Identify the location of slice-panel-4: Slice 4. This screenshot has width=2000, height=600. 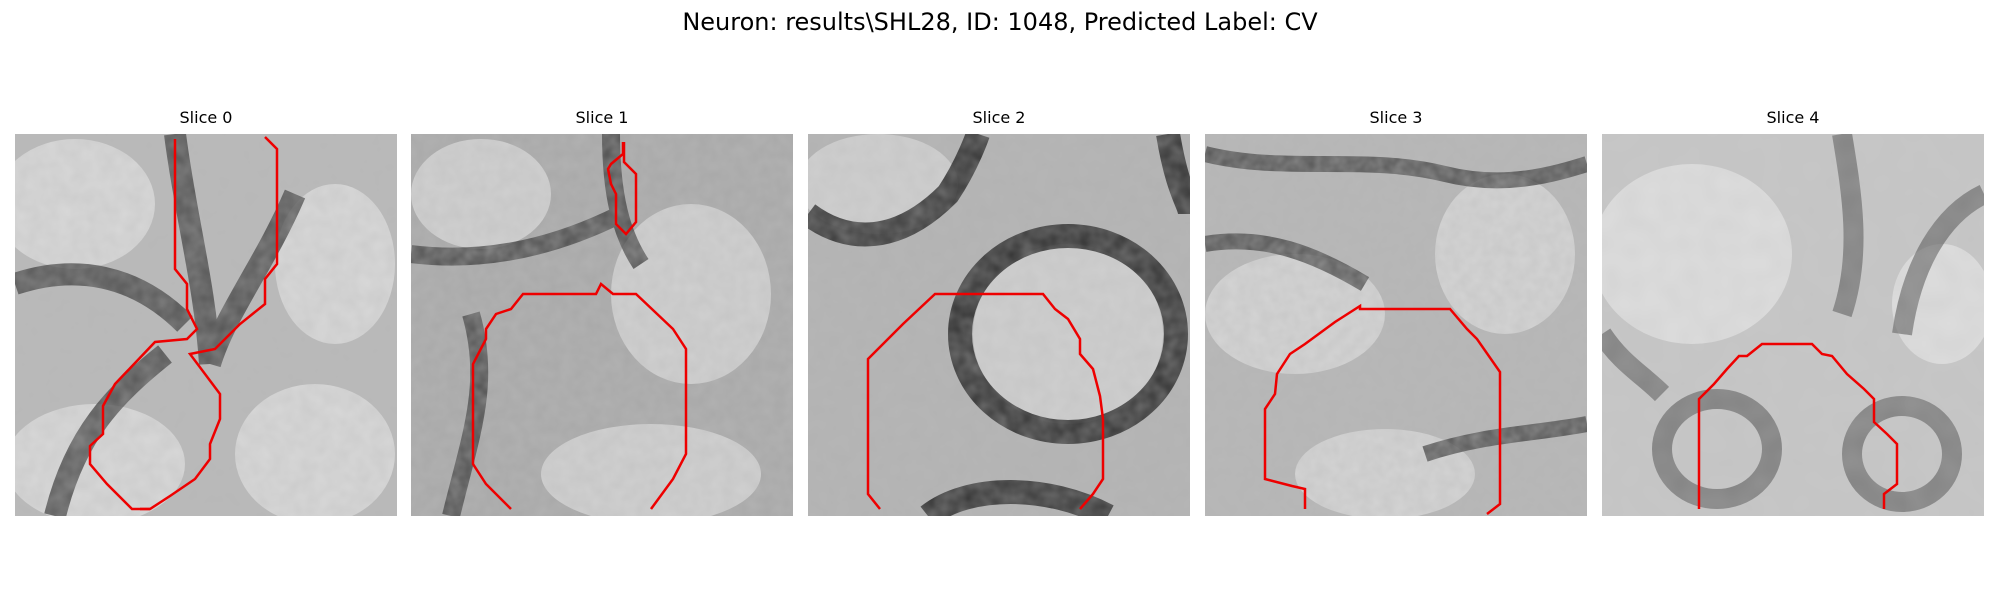
(1793, 312).